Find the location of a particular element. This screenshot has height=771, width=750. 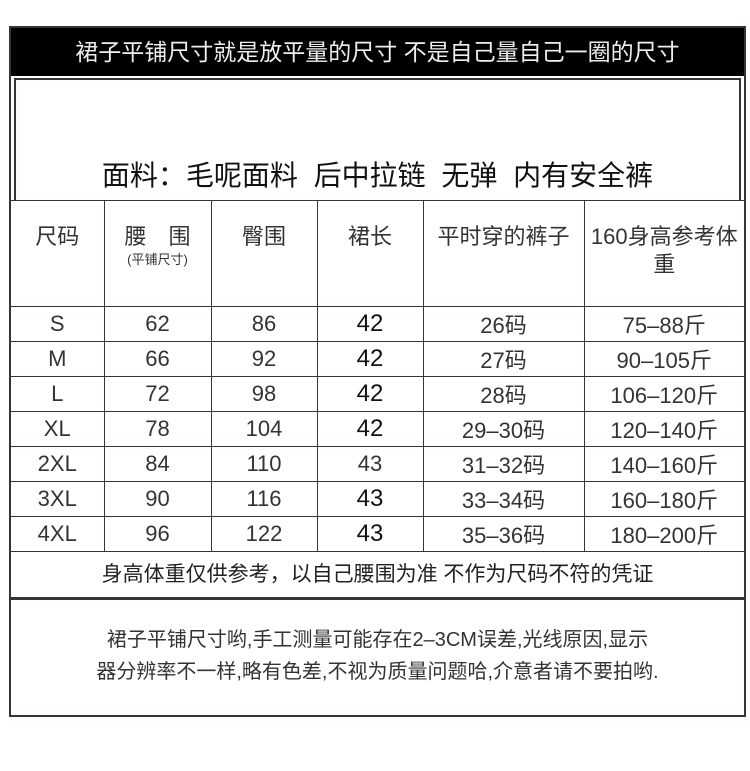

disclaimer-line-2: 器分辨率不一样,略有色差,不视为质量问题哈,介意者请不要拍哟. is located at coordinates (377, 672).